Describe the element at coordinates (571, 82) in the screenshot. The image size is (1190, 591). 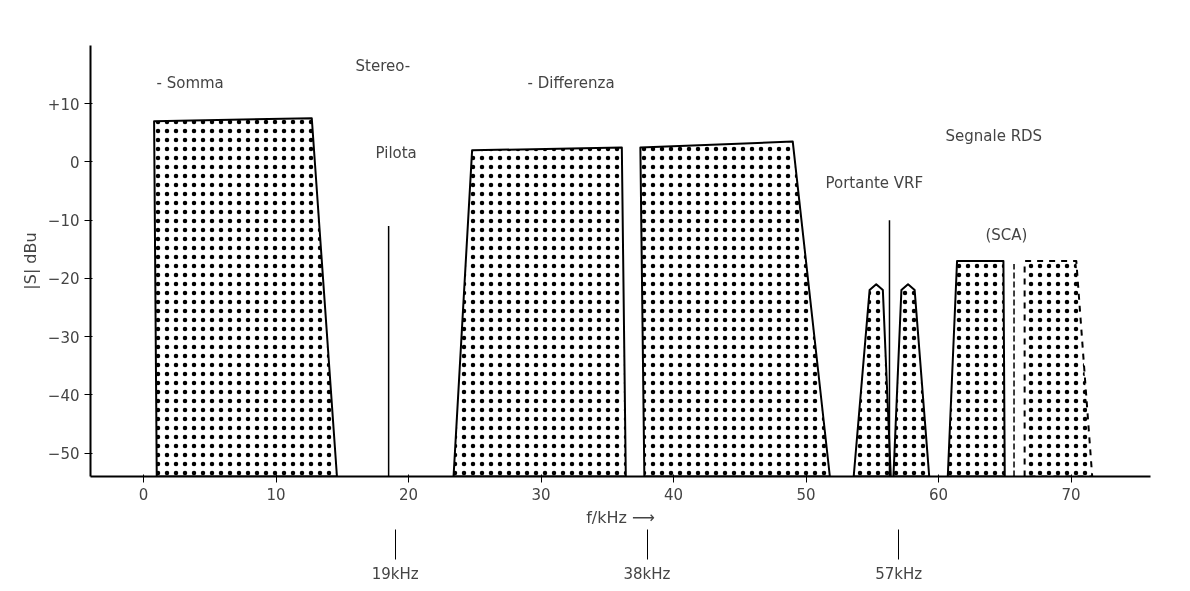
I see `annotation: - Differenza` at that location.